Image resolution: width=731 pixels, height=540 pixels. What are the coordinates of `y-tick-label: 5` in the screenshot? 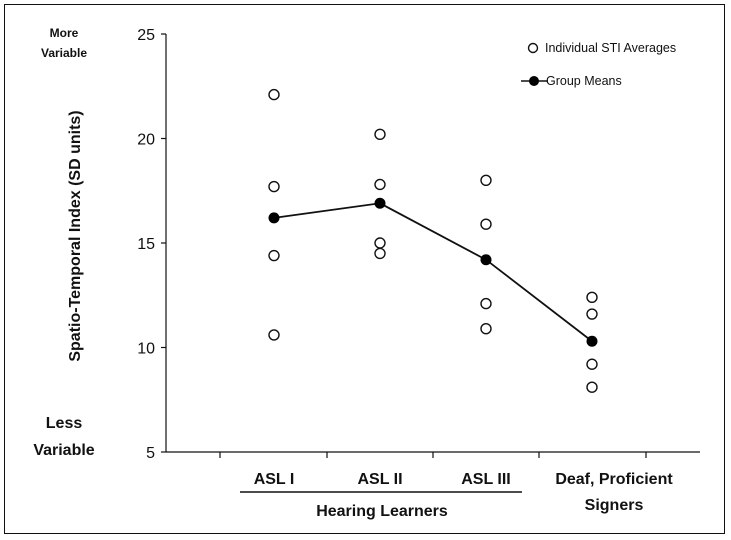 It's located at (150, 453).